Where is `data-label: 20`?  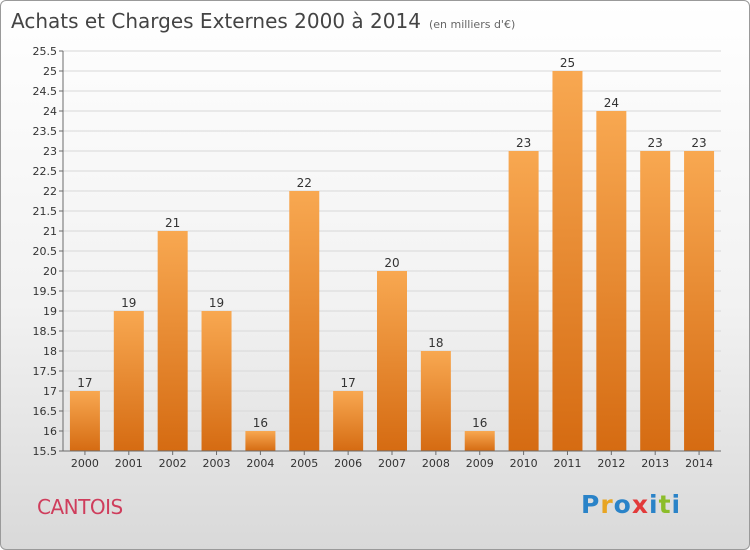 data-label: 20 is located at coordinates (391, 263).